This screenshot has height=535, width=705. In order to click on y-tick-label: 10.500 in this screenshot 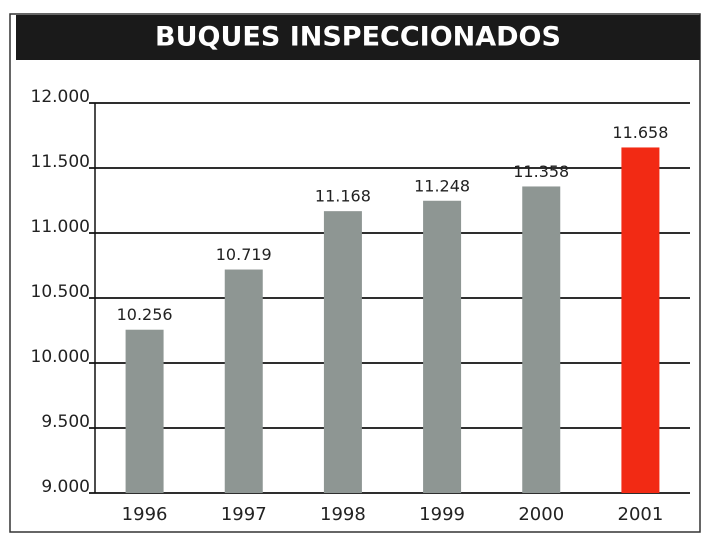, I will do `click(60, 292)`.